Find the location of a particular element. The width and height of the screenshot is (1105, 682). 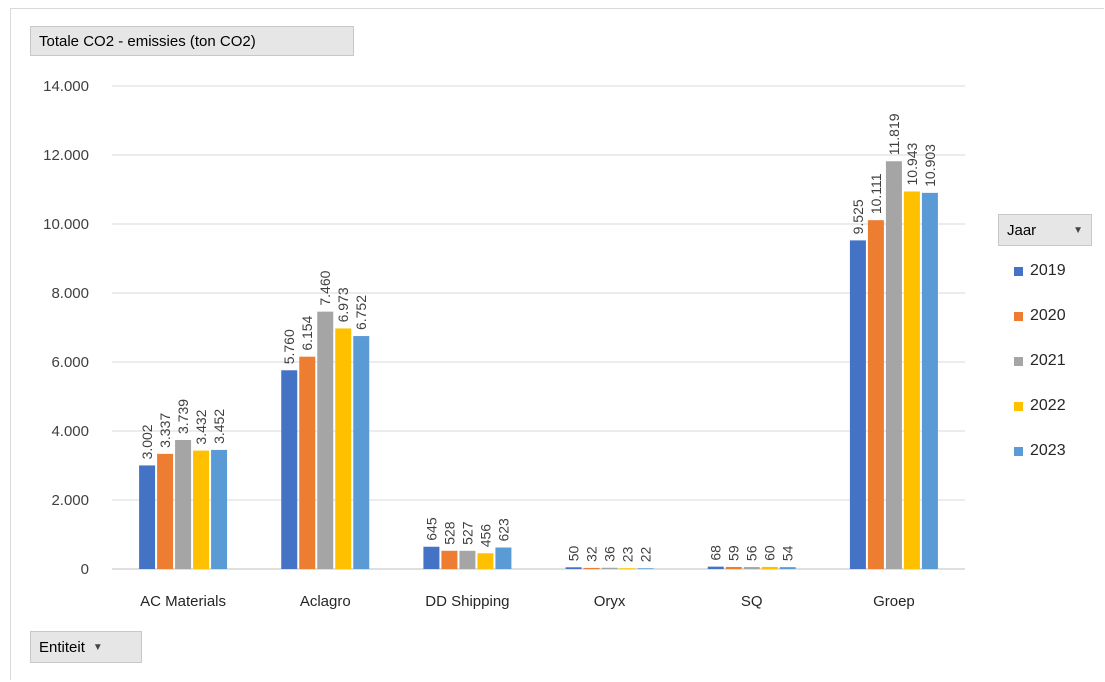

data-label: 50 is located at coordinates (574, 553).